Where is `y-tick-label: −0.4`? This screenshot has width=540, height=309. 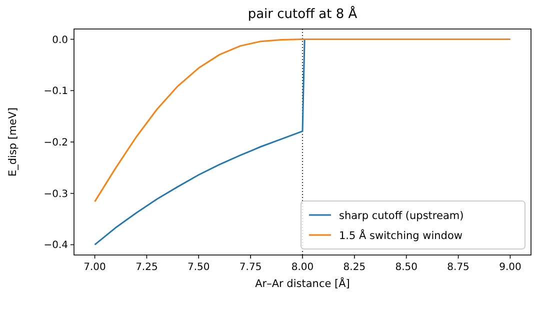 y-tick-label: −0.4 is located at coordinates (56, 246).